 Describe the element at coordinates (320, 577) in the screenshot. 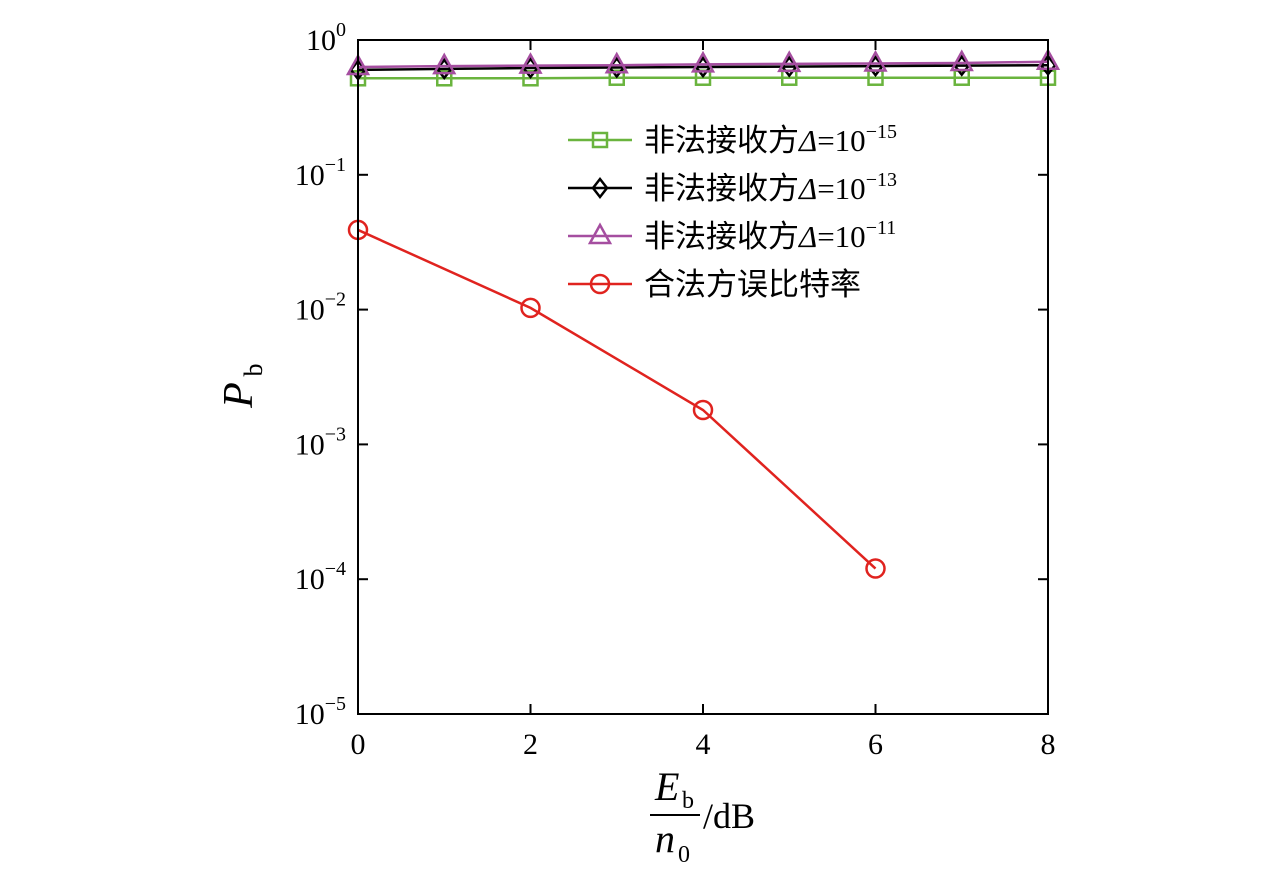

I see `y-tick-label: 10⁻⁴` at that location.